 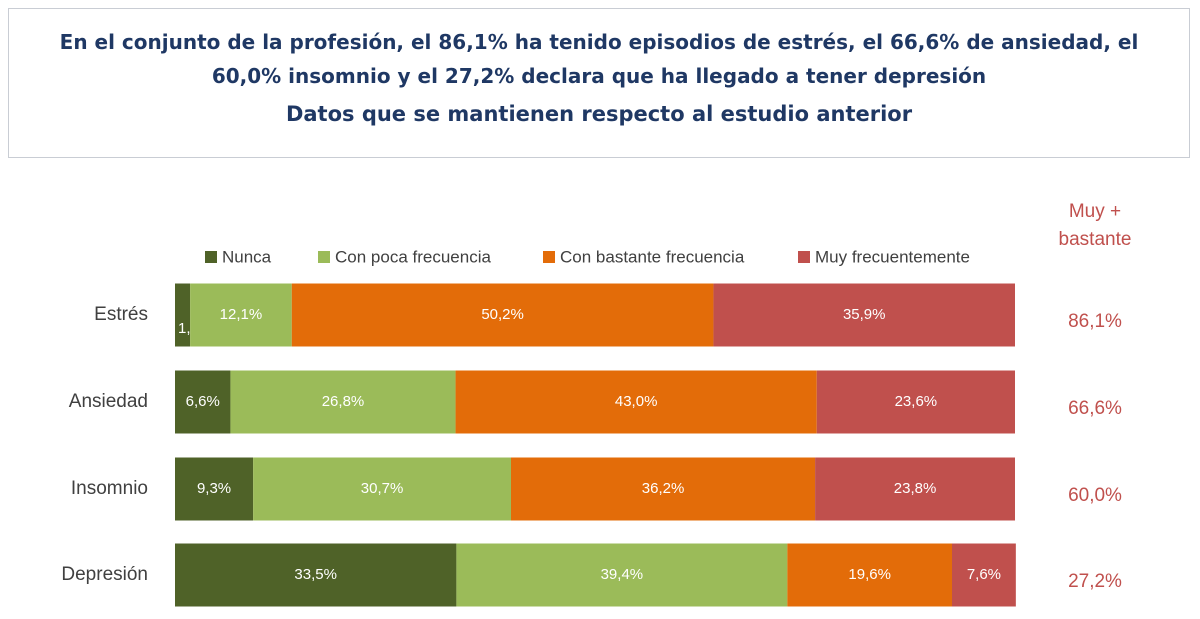 What do you see at coordinates (121, 314) in the screenshot?
I see `category-label: Estrés` at bounding box center [121, 314].